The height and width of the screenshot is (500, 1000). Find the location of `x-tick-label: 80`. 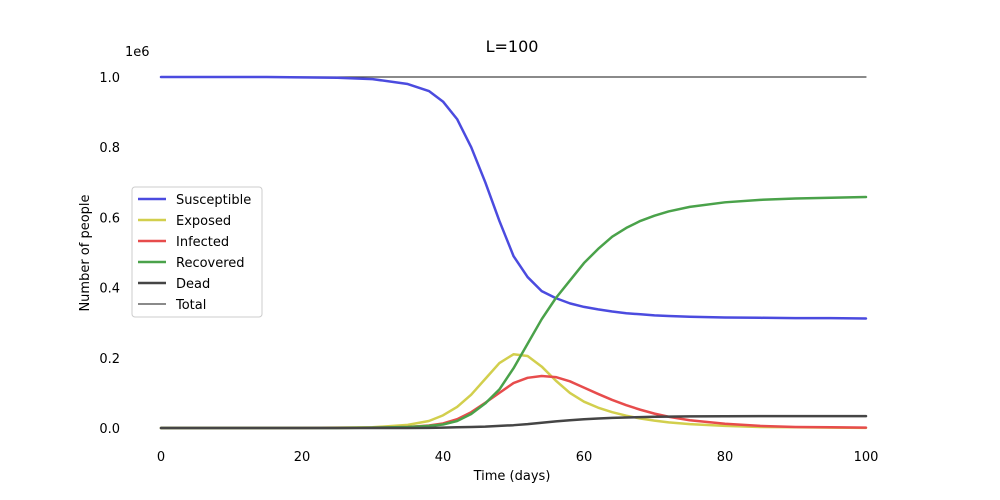

x-tick-label: 80 is located at coordinates (725, 457).